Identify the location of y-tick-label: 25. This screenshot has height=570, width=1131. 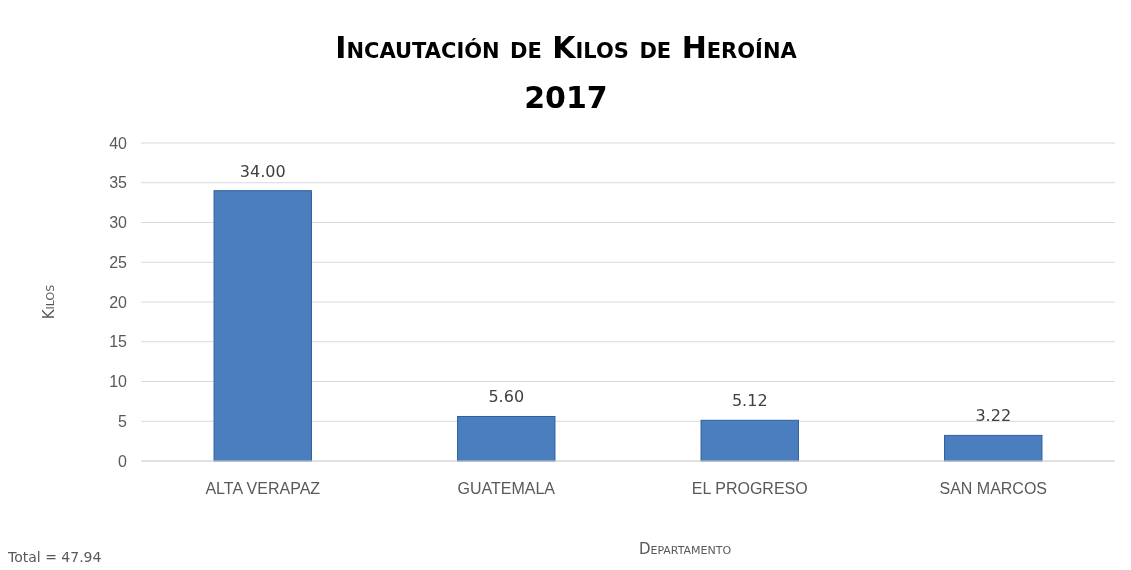
(118, 262).